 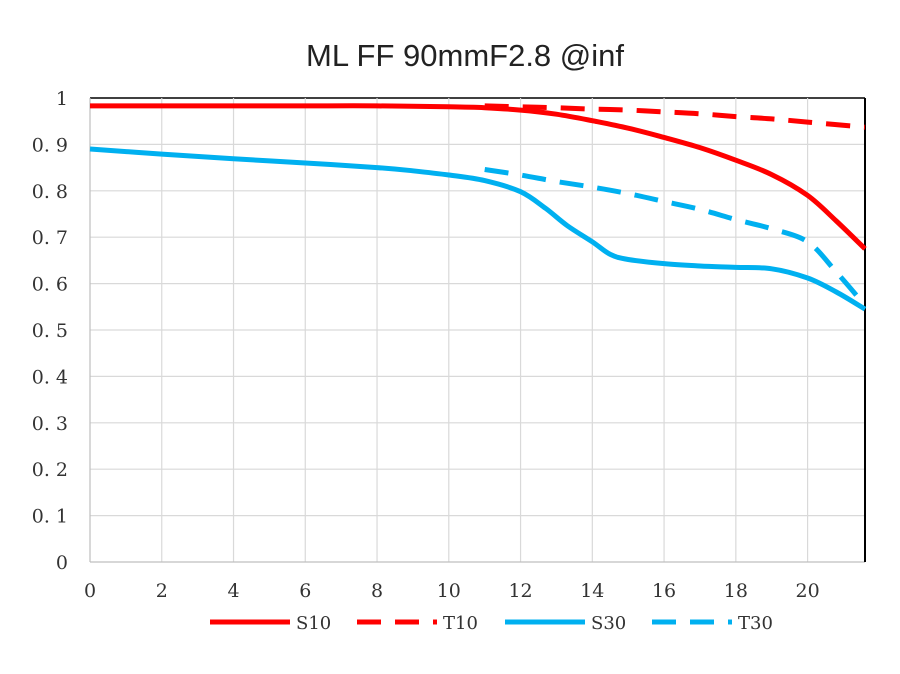 What do you see at coordinates (465, 55) in the screenshot?
I see `chart-title: ML FF 90mmF2.8 @inf` at bounding box center [465, 55].